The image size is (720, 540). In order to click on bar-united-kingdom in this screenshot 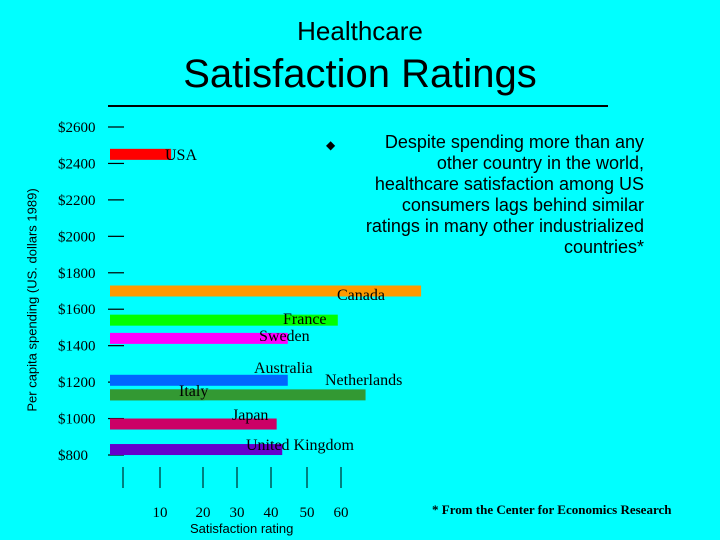, I will do `click(196, 450)`.